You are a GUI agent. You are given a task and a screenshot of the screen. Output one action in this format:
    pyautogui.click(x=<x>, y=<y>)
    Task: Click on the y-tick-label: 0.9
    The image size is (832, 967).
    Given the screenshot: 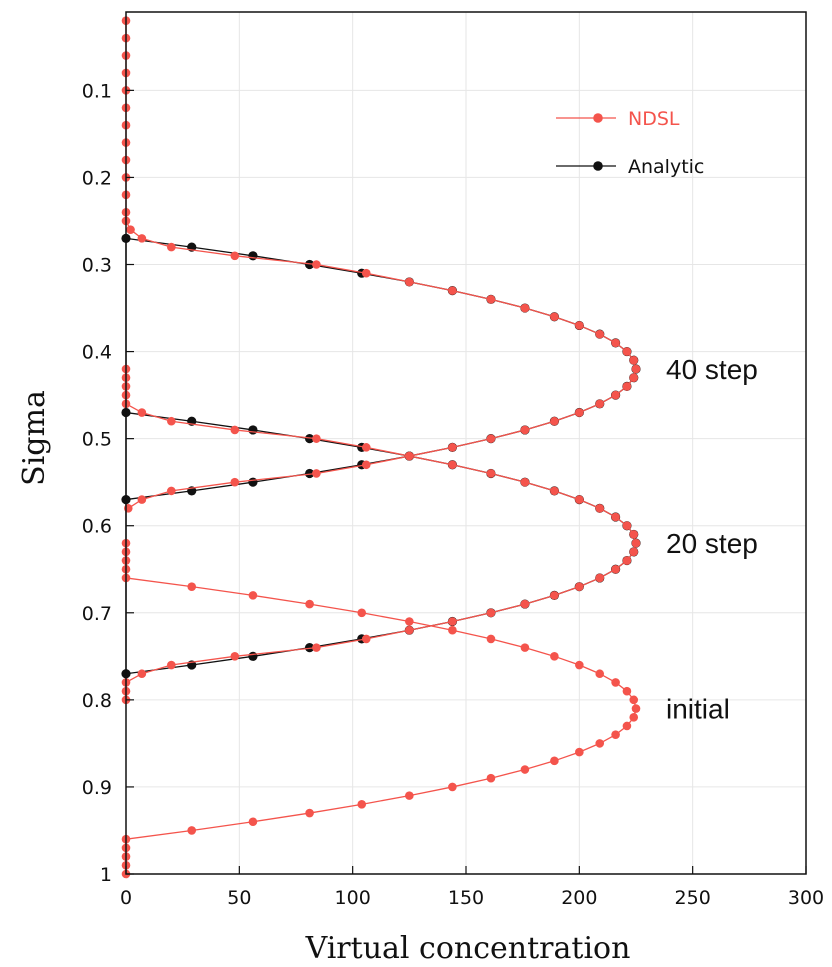 What is the action you would take?
    pyautogui.click(x=97, y=788)
    